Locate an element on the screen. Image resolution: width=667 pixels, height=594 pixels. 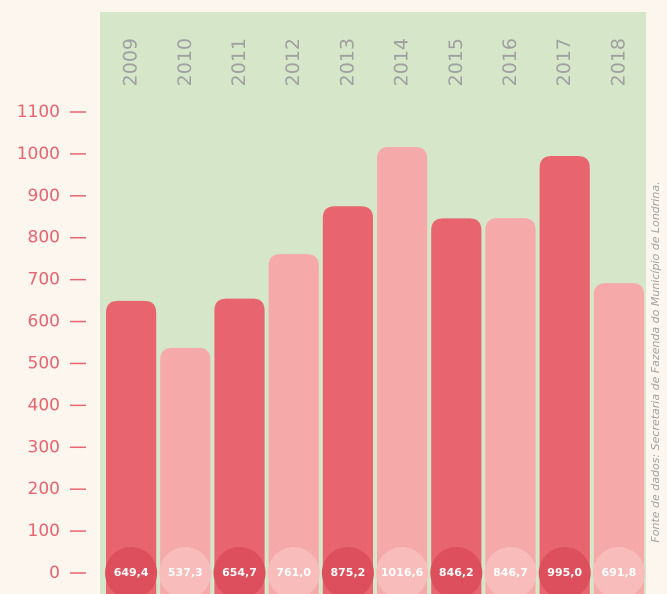
y-tick-label: 600 is located at coordinates (44, 322).